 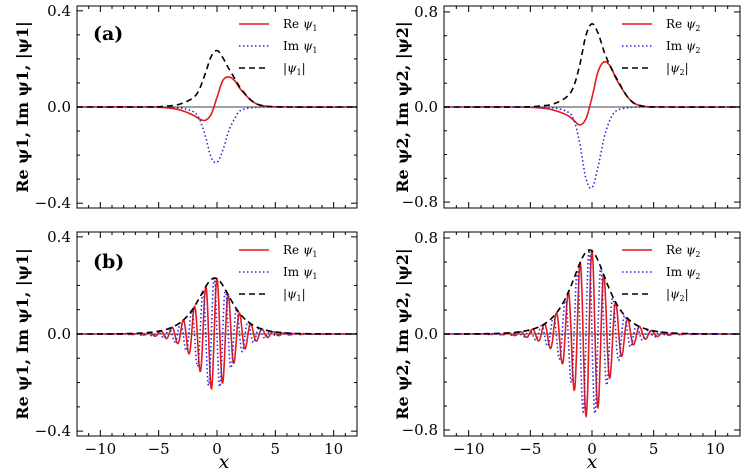 I want to click on x-axis-label-left: x, so click(x=224, y=462).